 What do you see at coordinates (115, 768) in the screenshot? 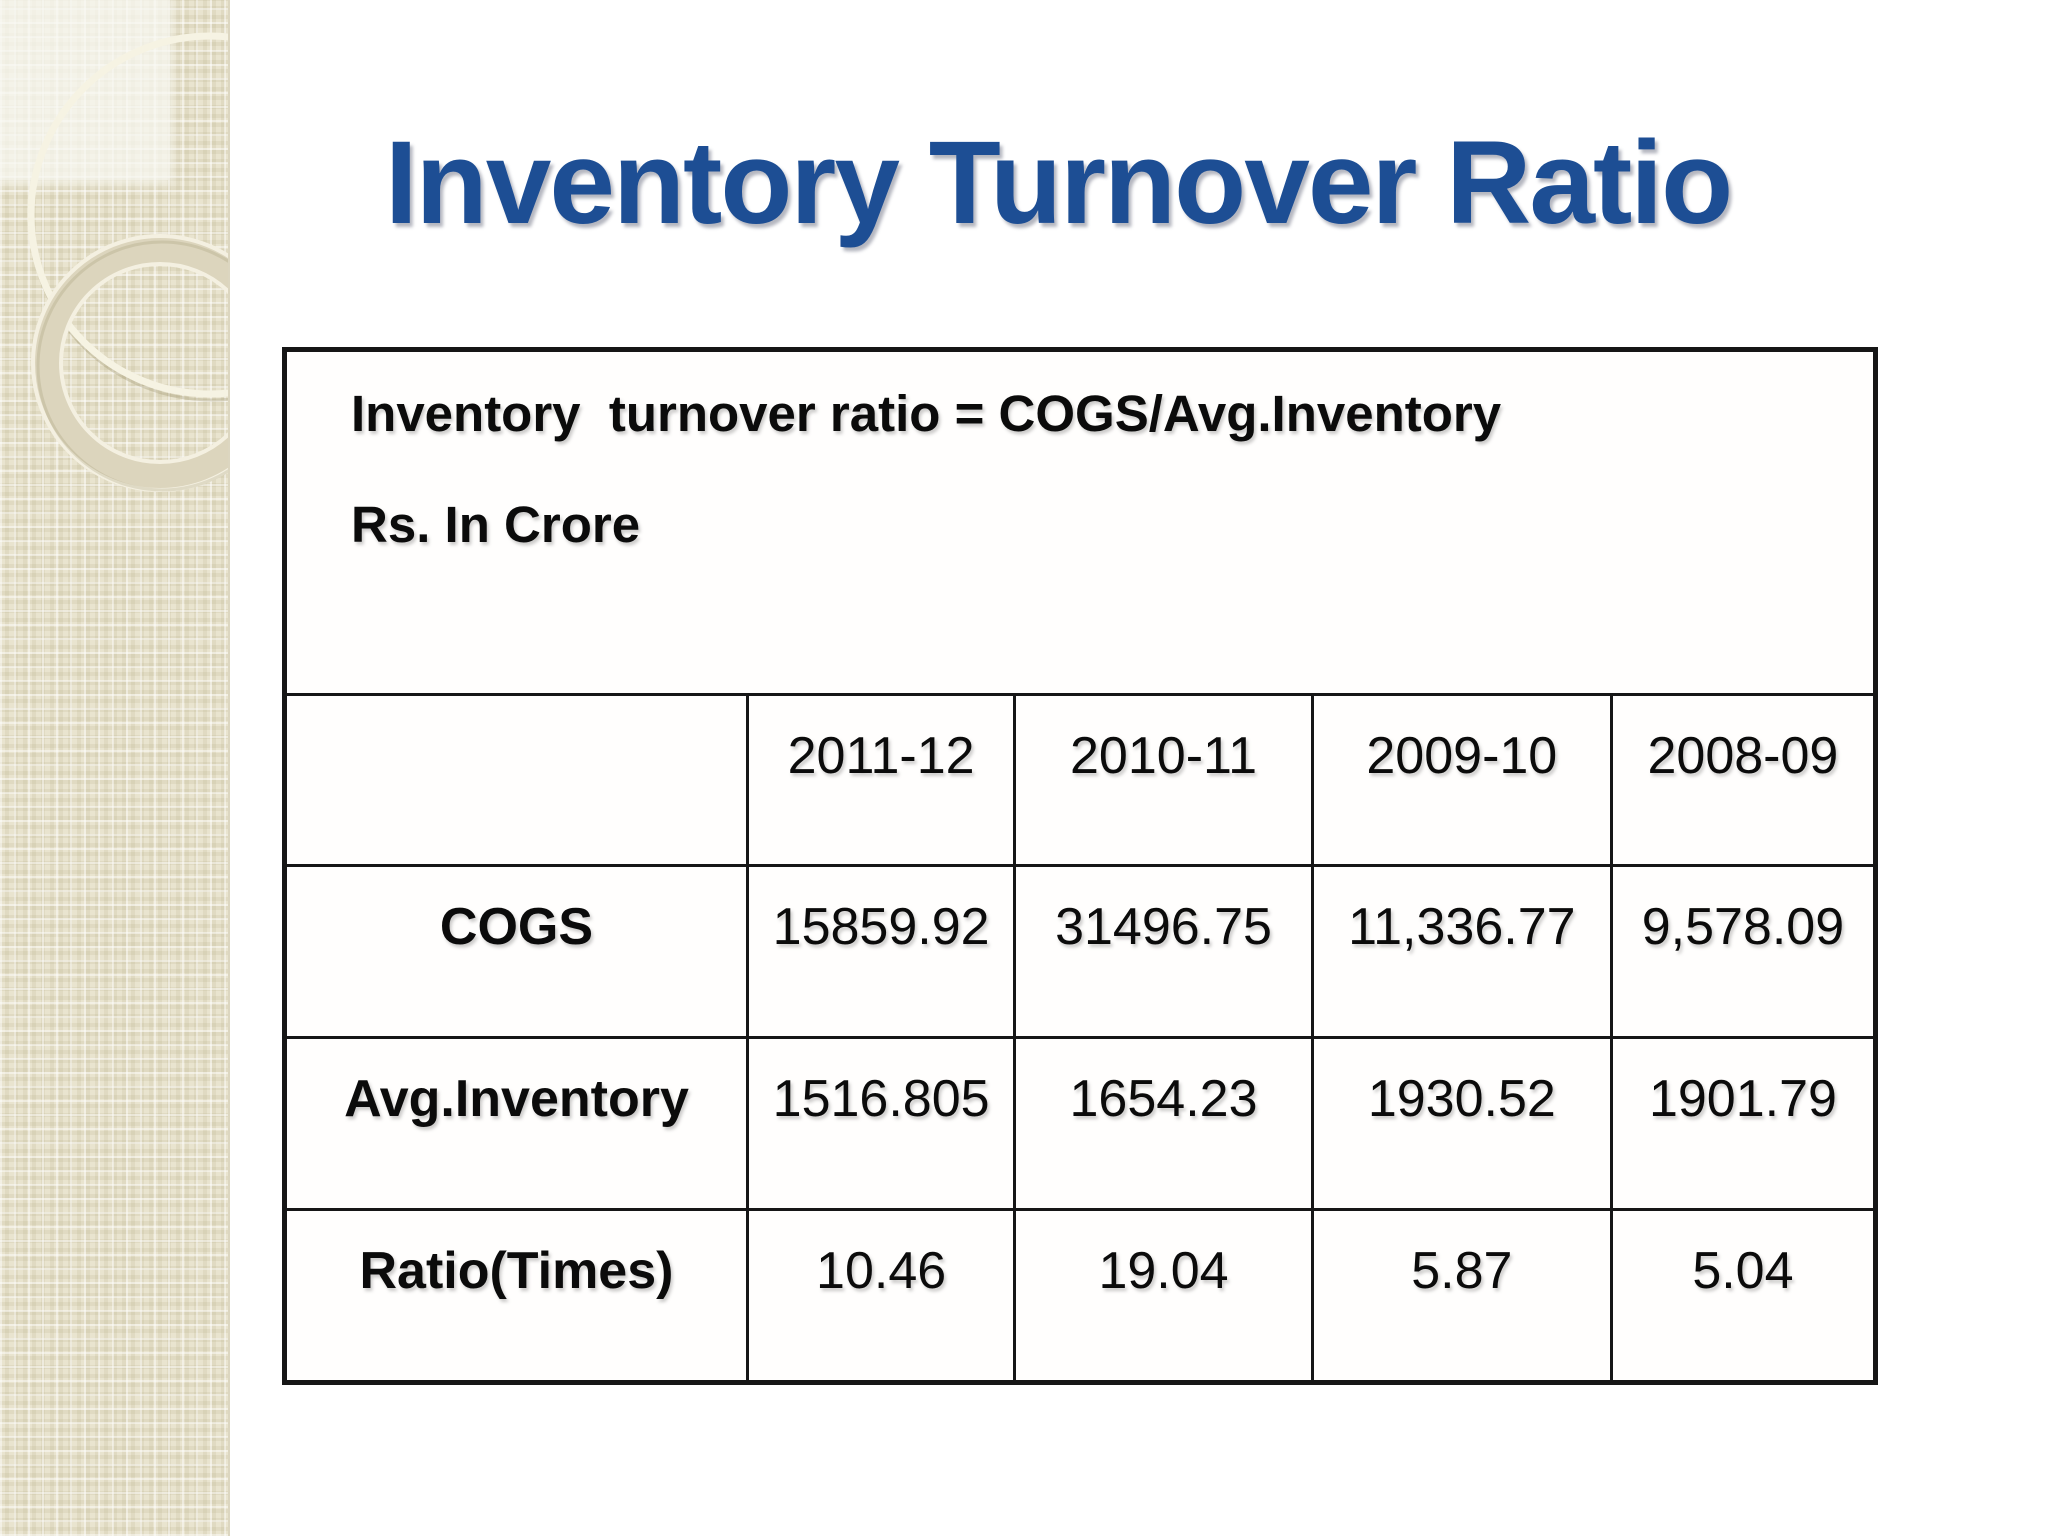
I see `sidebar` at bounding box center [115, 768].